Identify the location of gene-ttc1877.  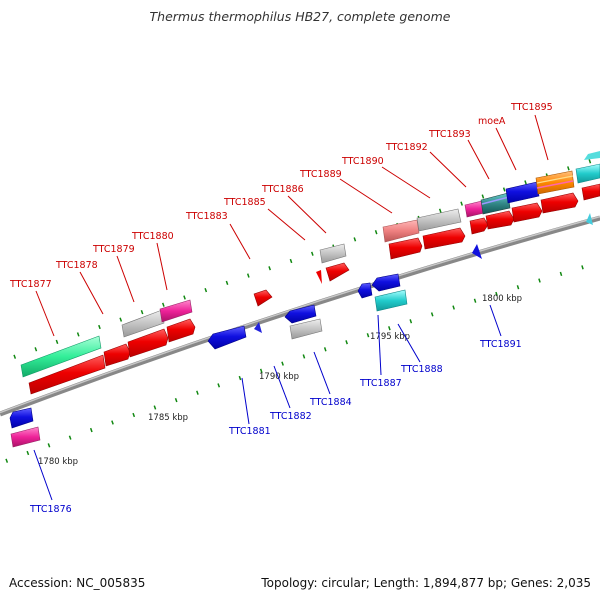
(61, 356).